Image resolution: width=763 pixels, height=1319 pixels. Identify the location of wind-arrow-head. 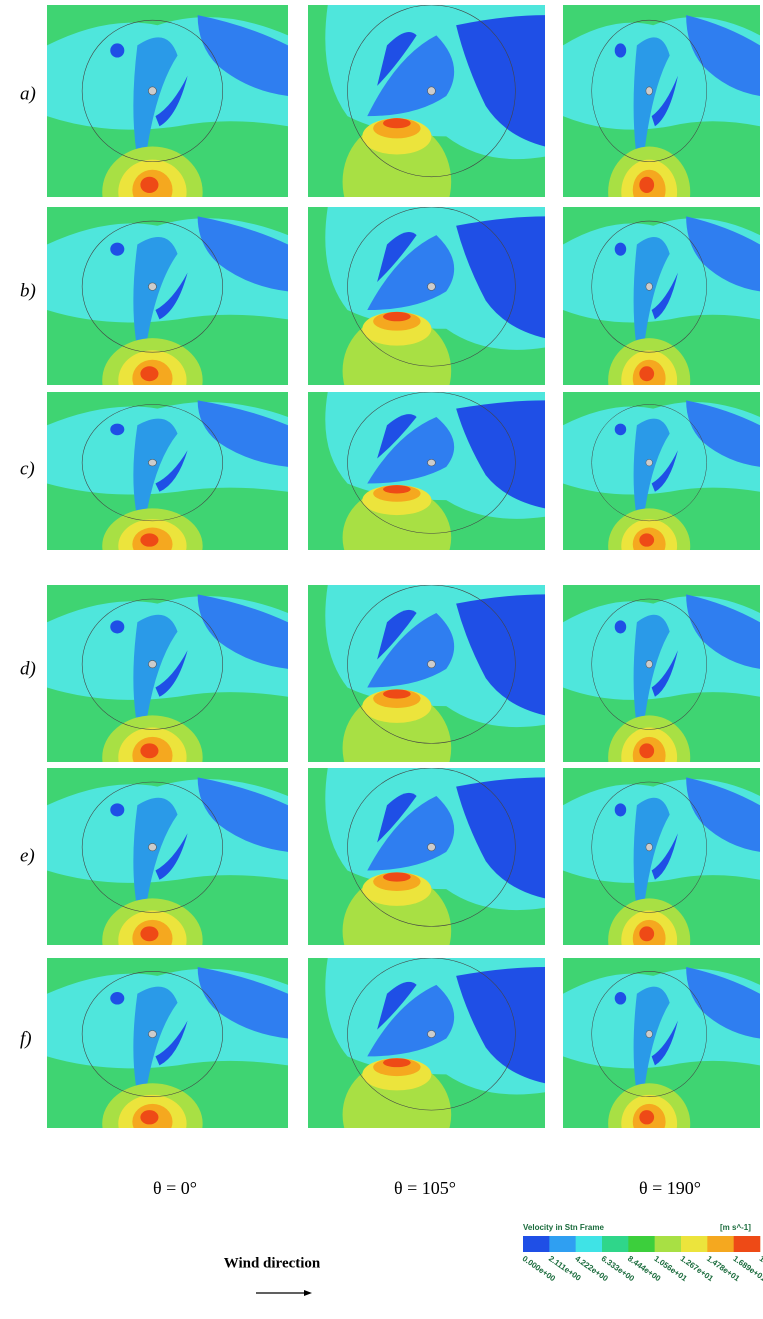
(308, 1293).